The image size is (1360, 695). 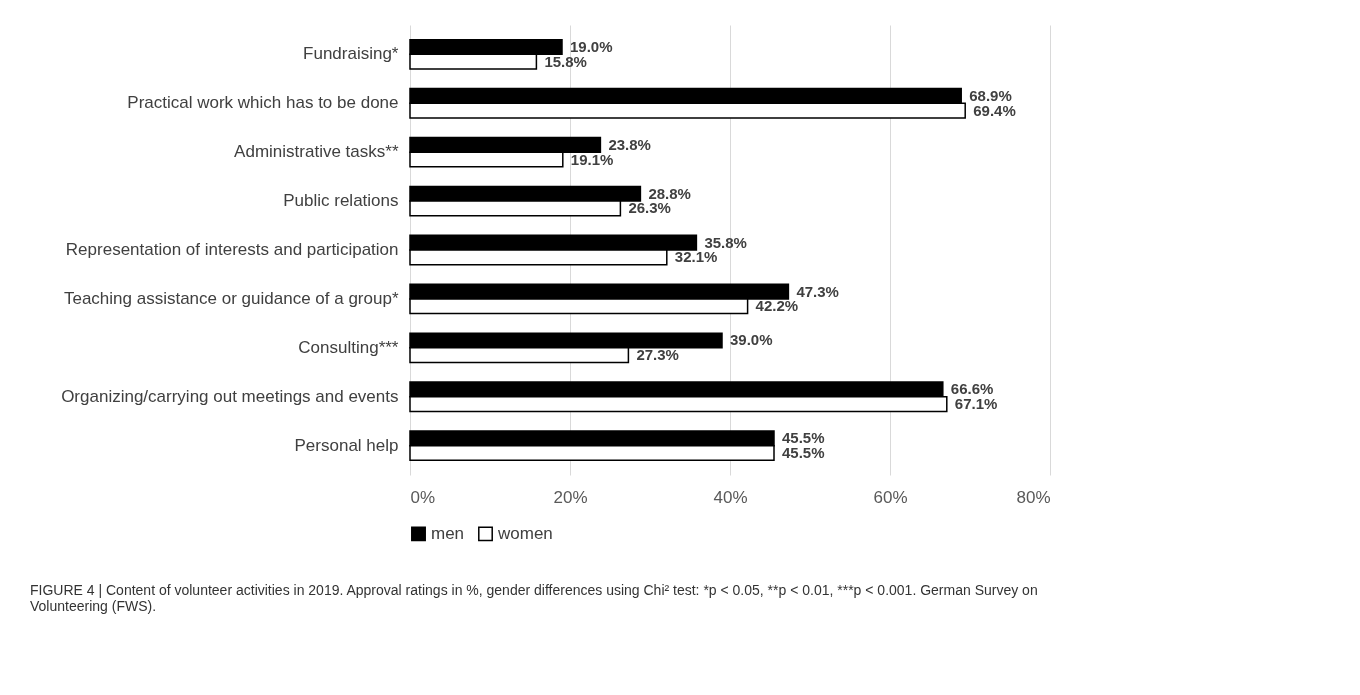 I want to click on x-tick-label: 40%, so click(x=730, y=497).